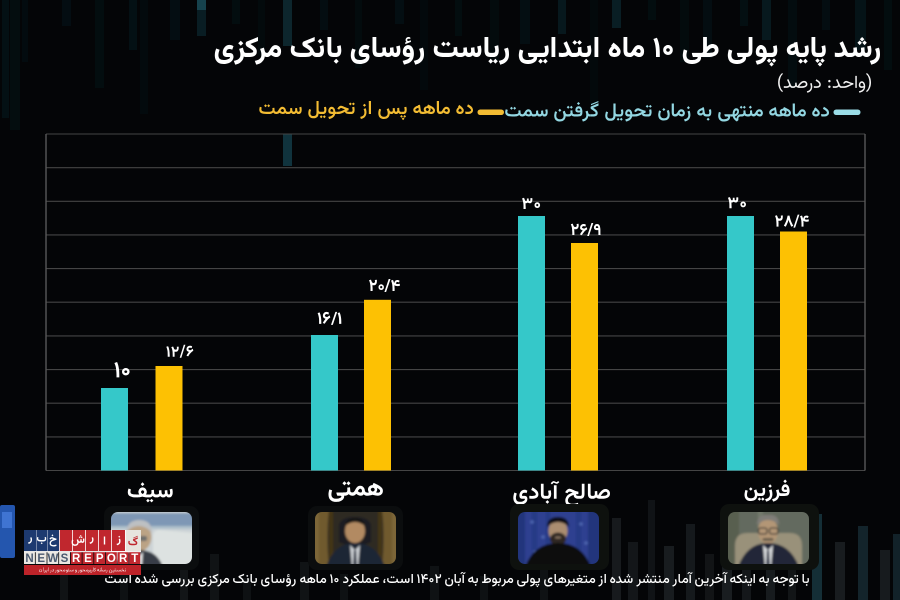  What do you see at coordinates (111, 559) in the screenshot?
I see `svg-text: O` at bounding box center [111, 559].